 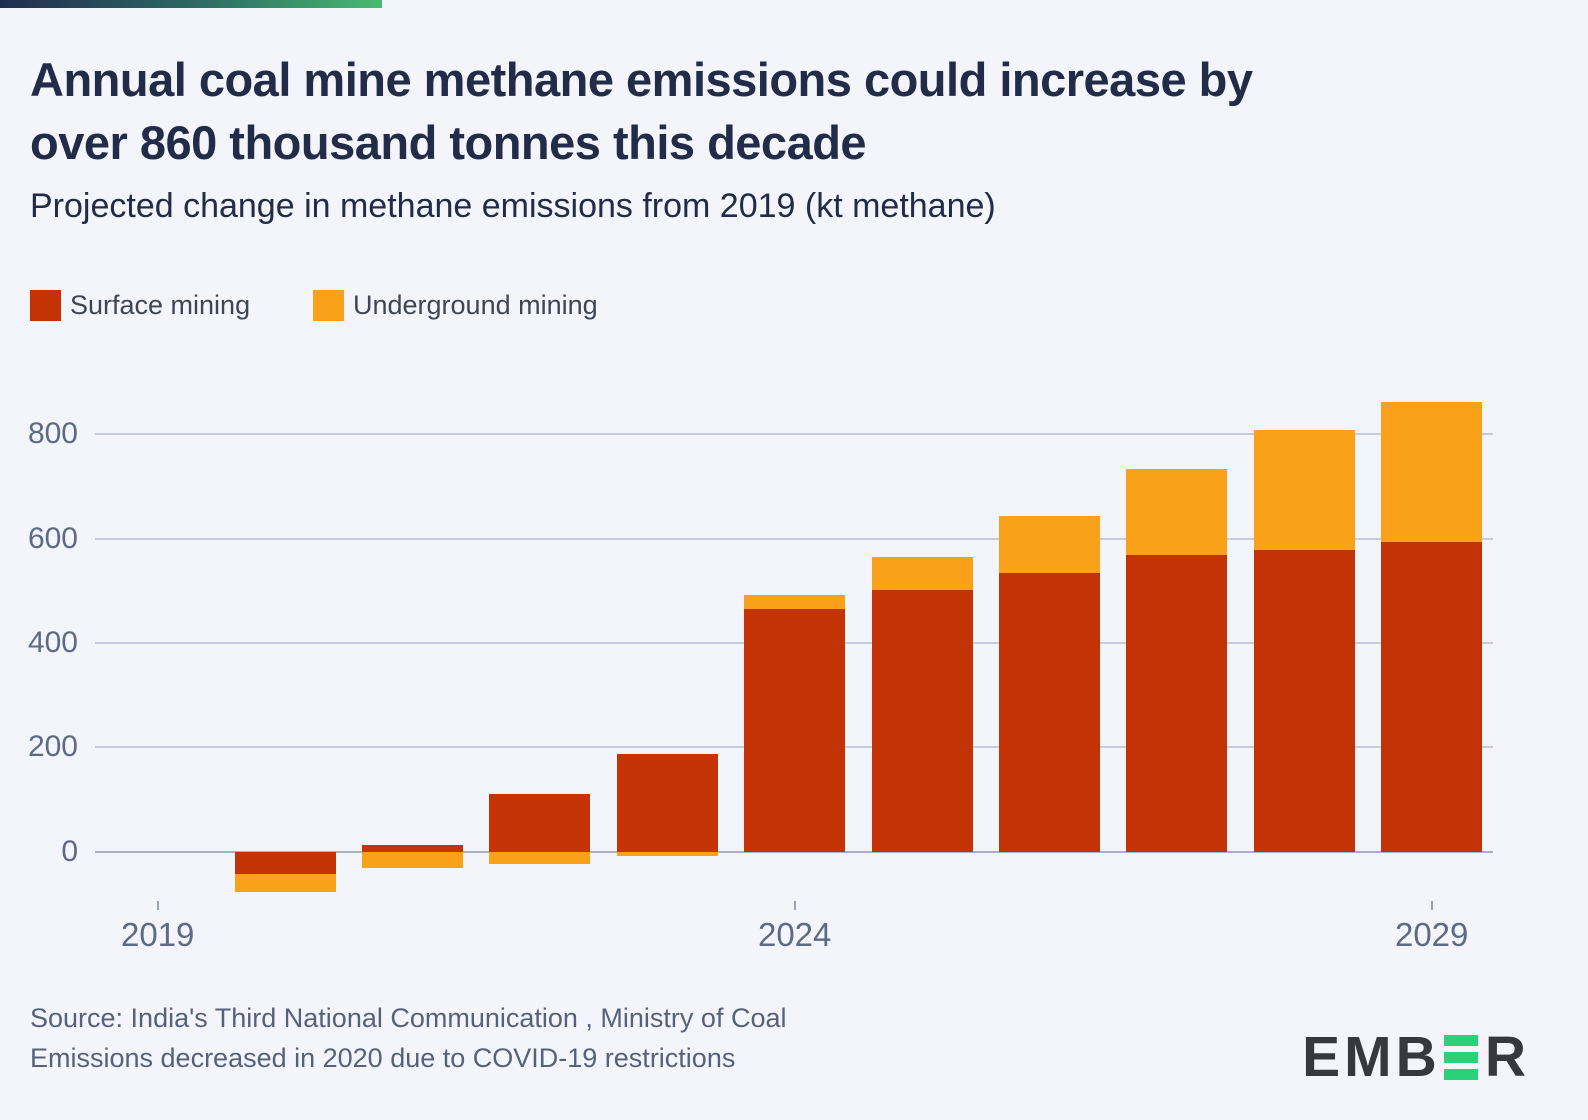 I want to click on ember-logo-green-e-icon, so click(x=1460, y=1057).